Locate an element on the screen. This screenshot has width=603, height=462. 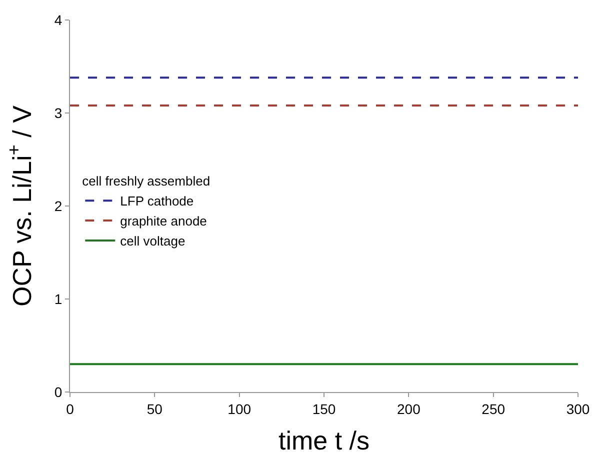
y-tick-label: 0 is located at coordinates (58, 392).